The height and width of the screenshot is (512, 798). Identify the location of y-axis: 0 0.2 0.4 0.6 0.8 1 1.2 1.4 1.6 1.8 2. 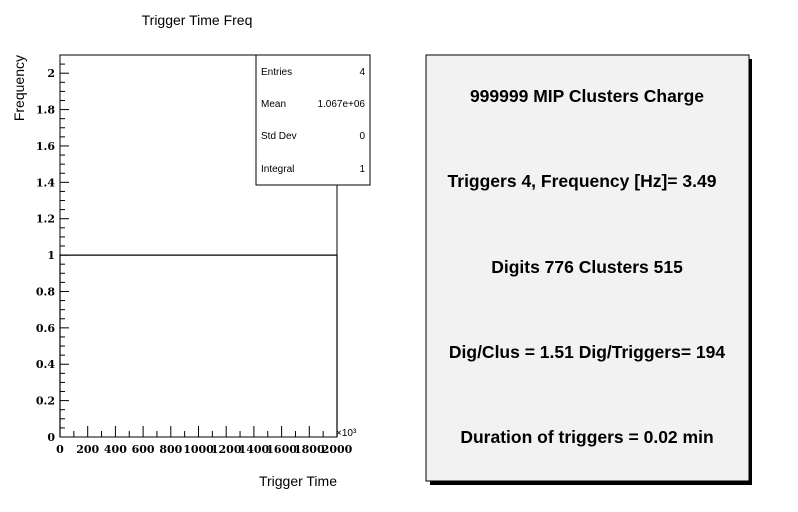
(52, 249).